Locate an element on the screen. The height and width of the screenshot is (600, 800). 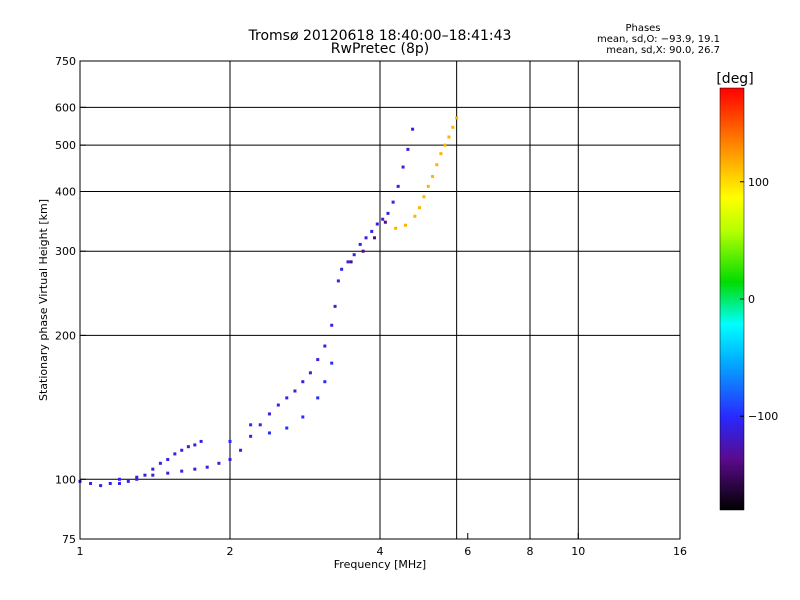
y-tick-label: 200 is located at coordinates (65, 335).